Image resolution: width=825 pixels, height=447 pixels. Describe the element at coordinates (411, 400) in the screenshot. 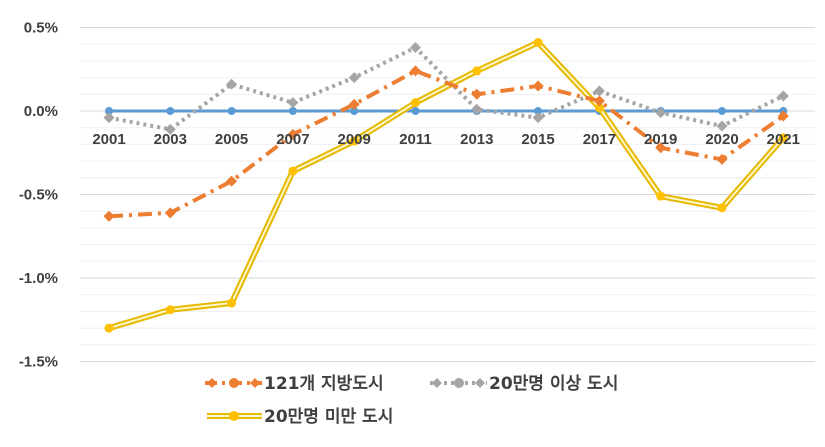

I see `legend: 121개 지방도시 20만명 이상 도시 20만명 미만 도시` at that location.